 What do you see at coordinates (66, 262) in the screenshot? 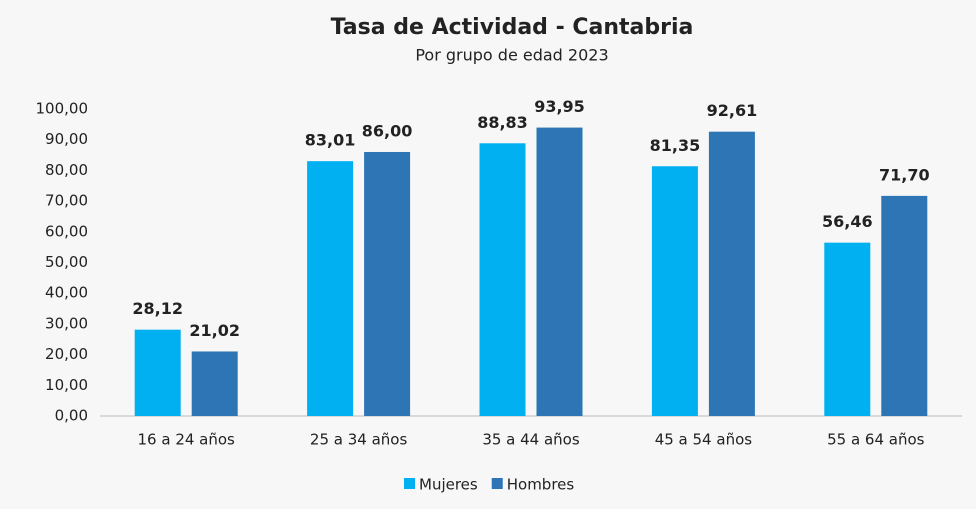
I see `y-tick-label: 50,00` at bounding box center [66, 262].